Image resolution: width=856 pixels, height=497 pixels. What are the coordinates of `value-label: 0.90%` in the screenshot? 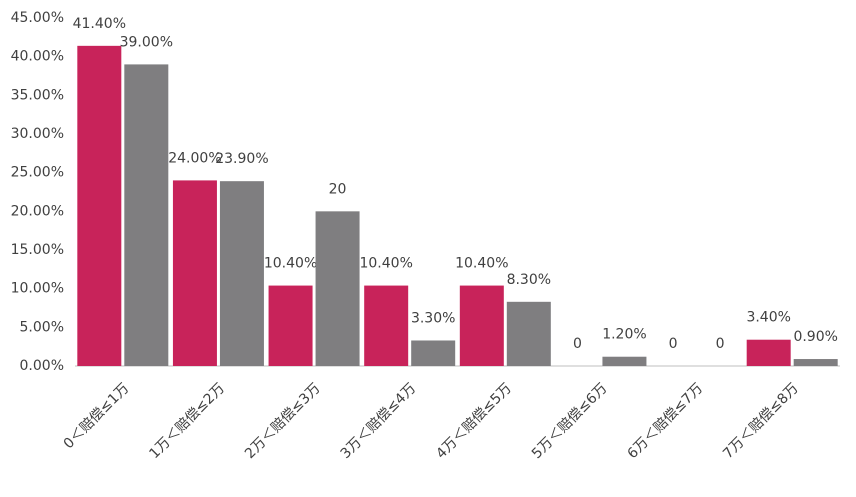 It's located at (815, 337).